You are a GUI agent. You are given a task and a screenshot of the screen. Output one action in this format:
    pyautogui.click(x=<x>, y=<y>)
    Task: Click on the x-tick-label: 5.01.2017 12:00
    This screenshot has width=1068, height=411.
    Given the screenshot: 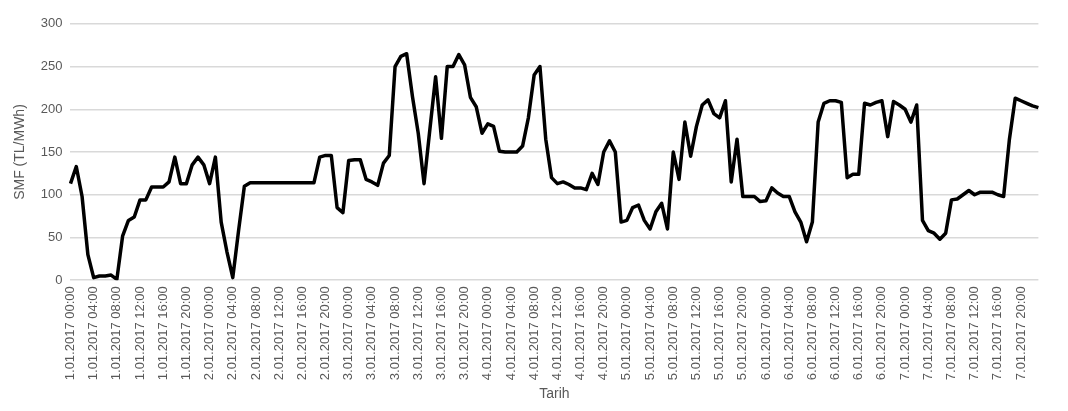 What is the action you would take?
    pyautogui.click(x=696, y=333)
    